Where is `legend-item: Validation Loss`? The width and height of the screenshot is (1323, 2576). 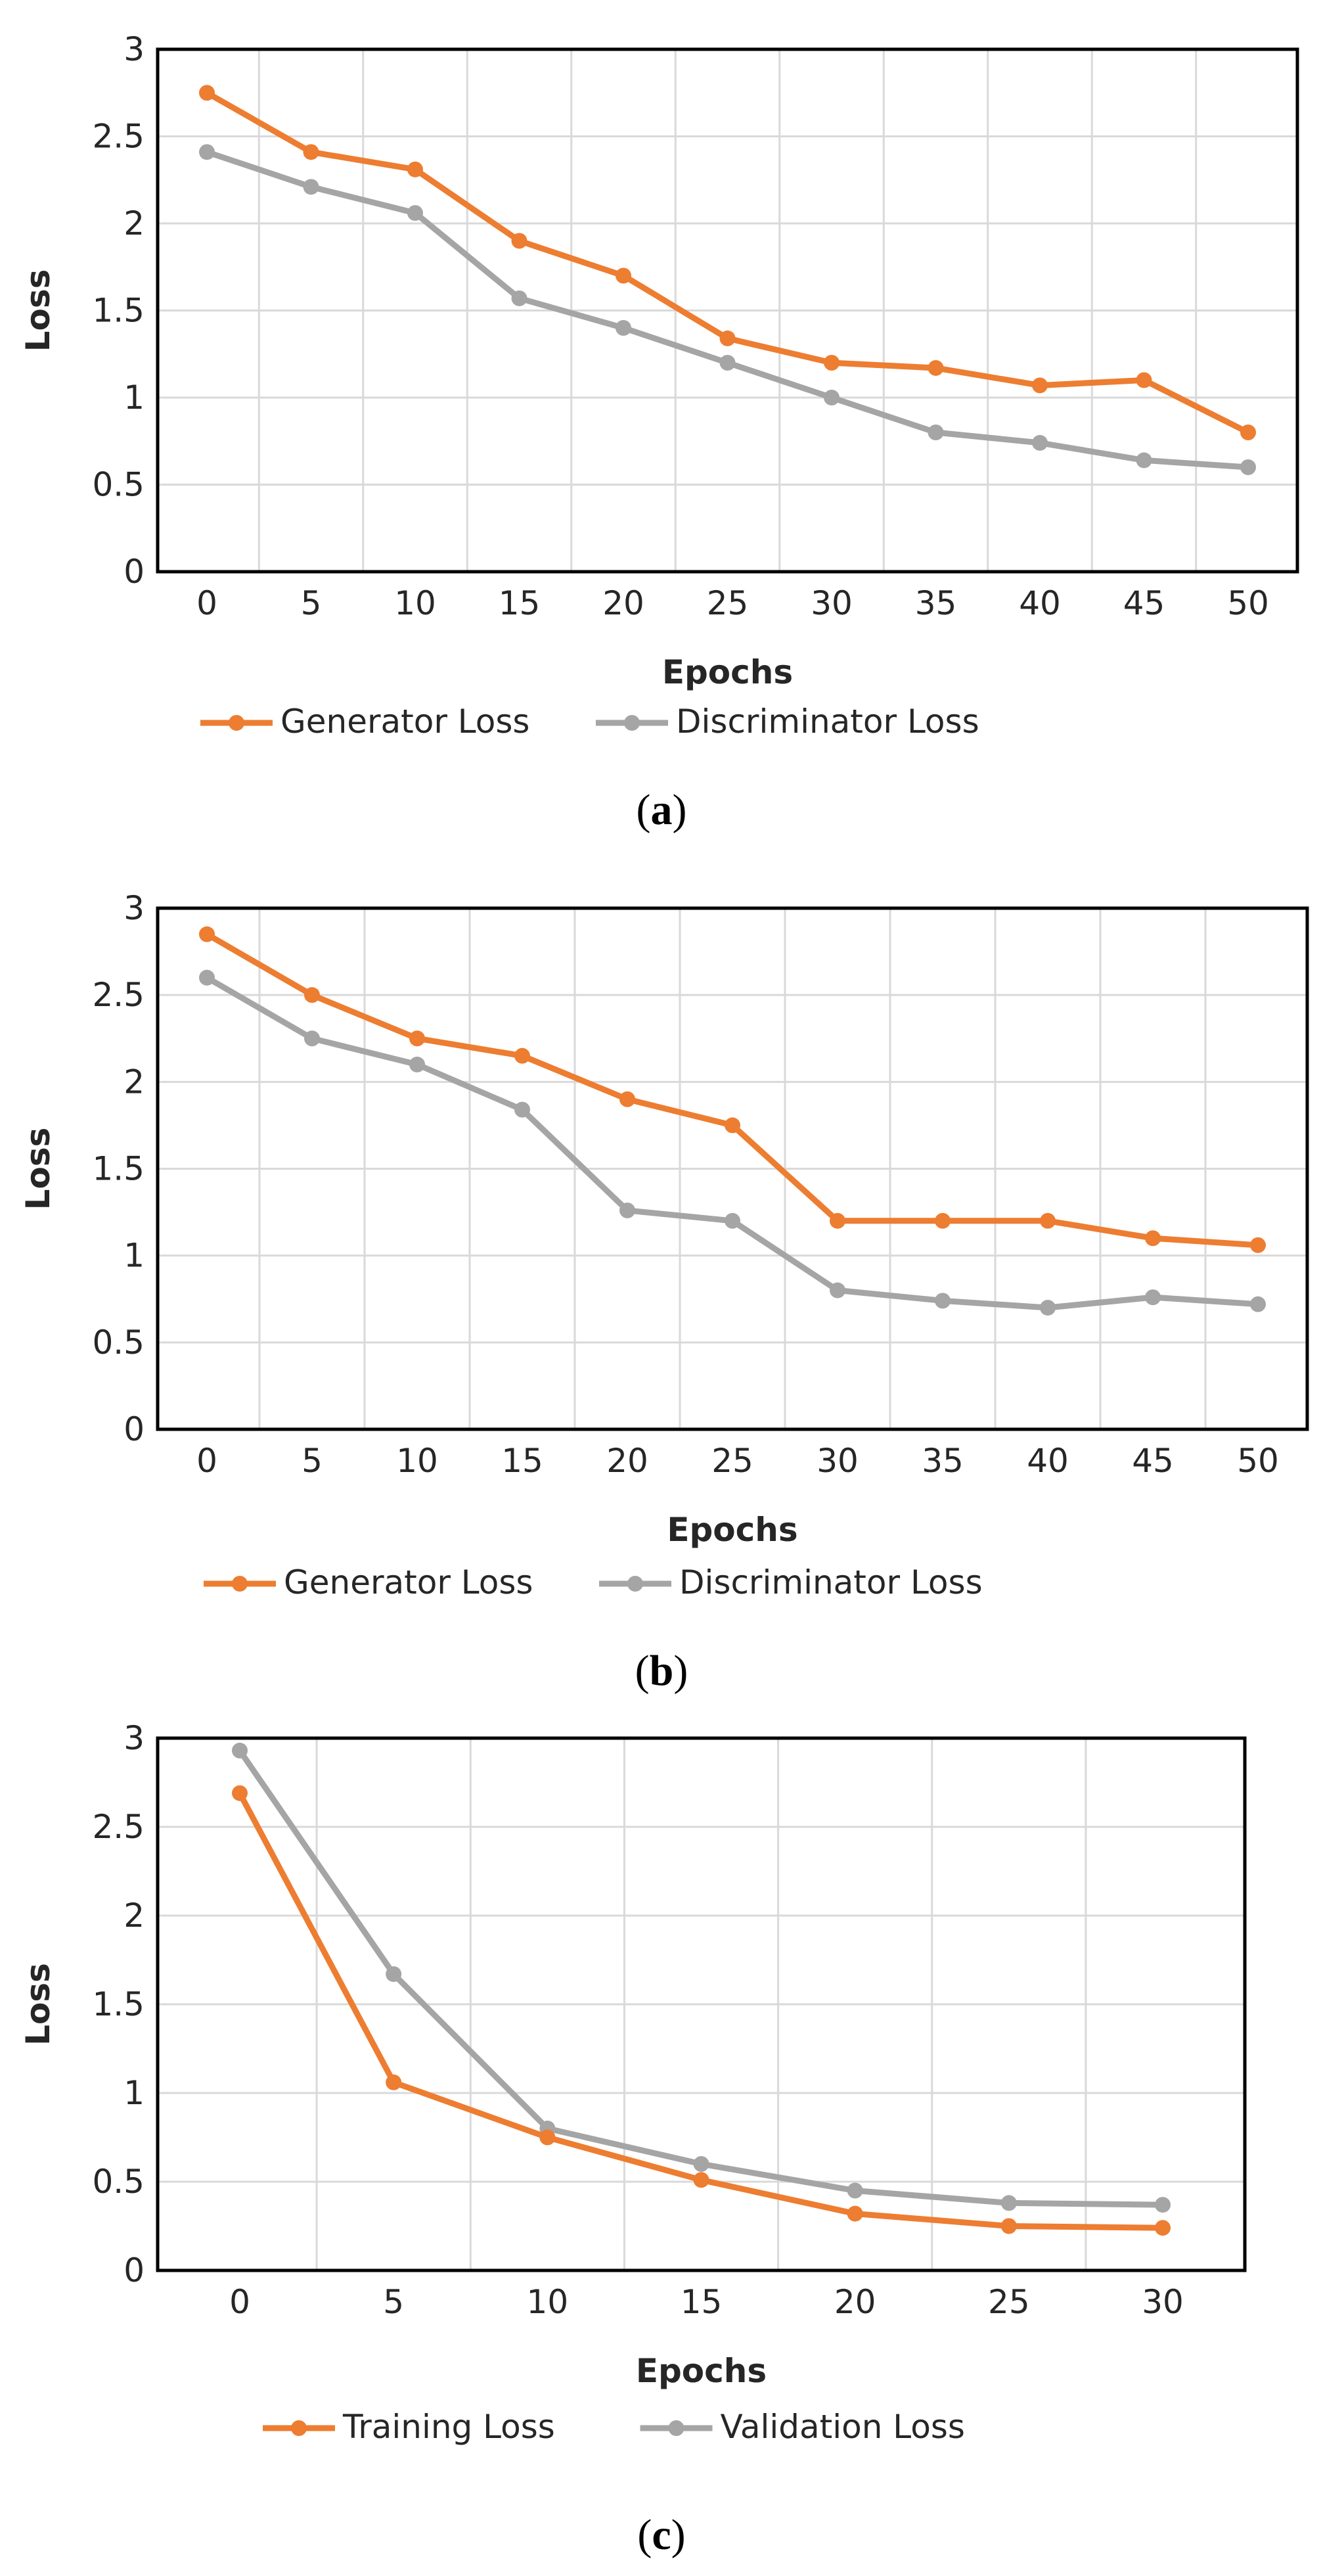
legend-item: Validation Loss is located at coordinates (803, 2427).